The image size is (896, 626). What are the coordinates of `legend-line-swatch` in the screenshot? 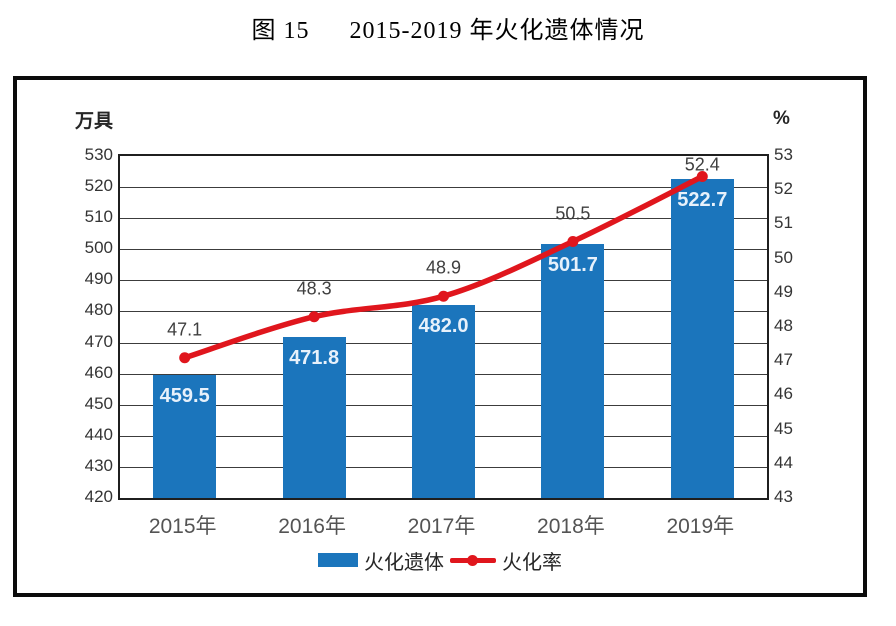 It's located at (473, 560).